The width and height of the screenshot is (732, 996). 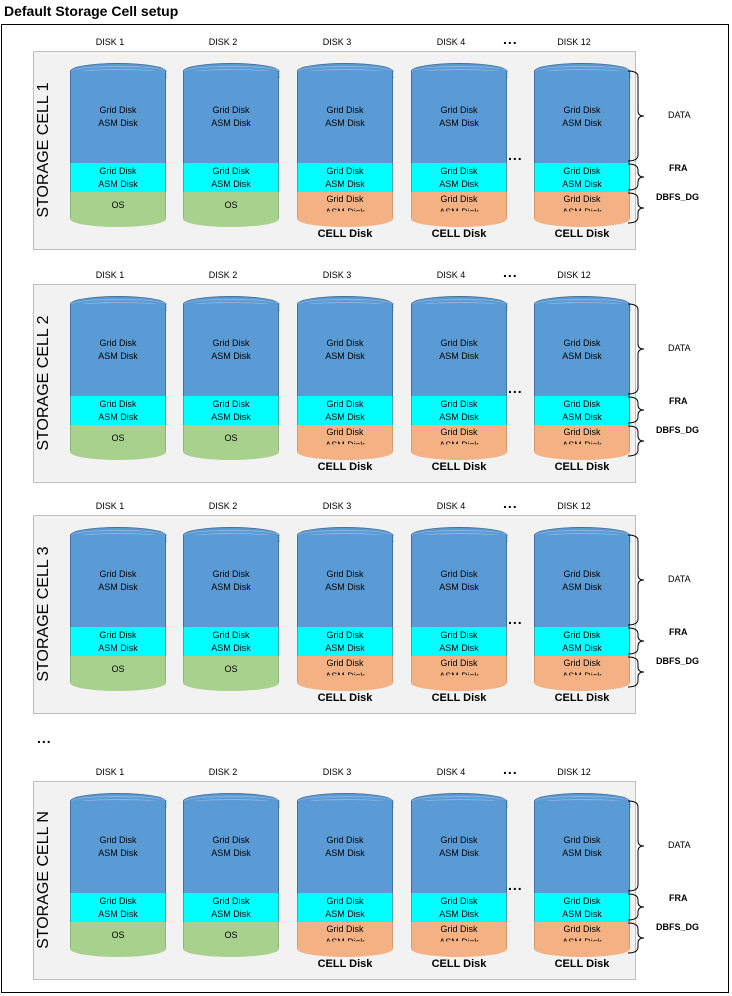 What do you see at coordinates (43, 880) in the screenshot?
I see `storage-cell-label: STORAGE CELL N` at bounding box center [43, 880].